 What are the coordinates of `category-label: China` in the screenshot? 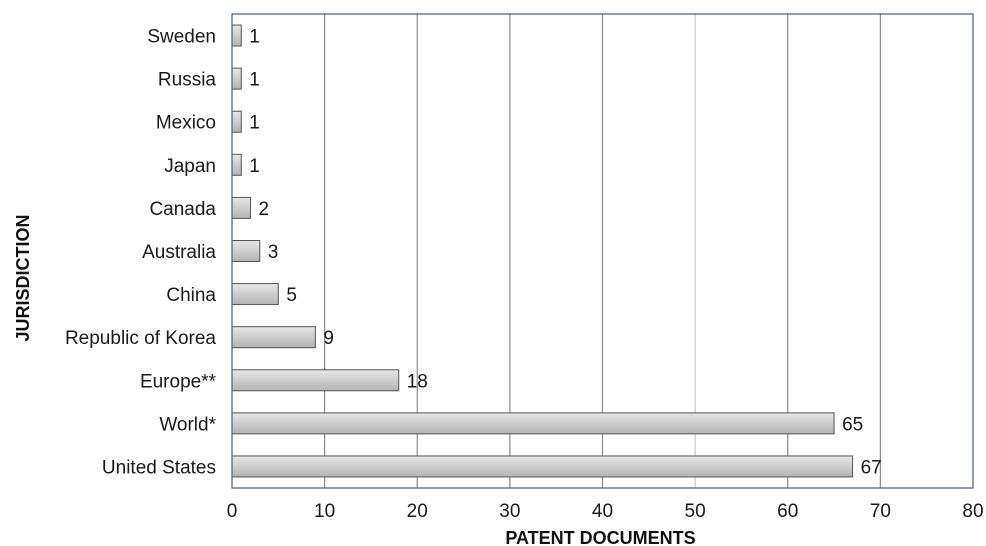 It's located at (191, 295).